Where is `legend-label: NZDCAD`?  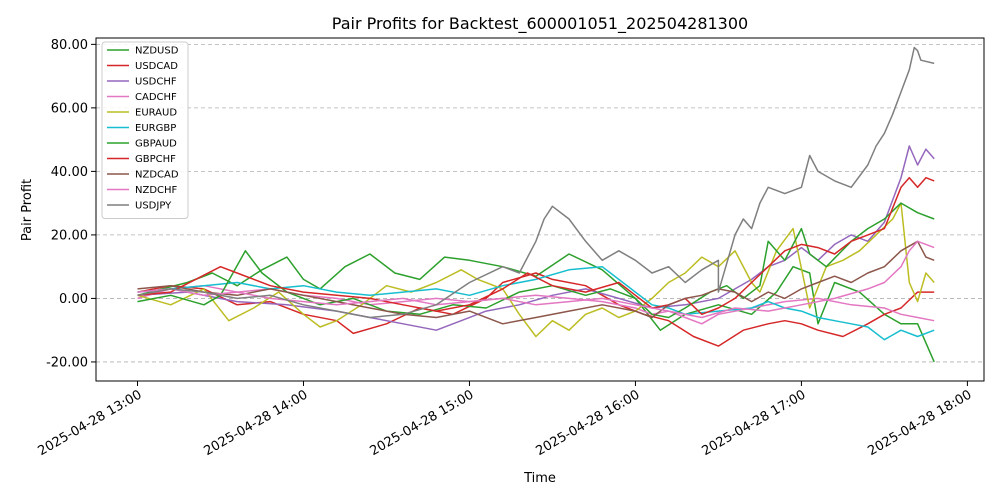 legend-label: NZDCAD is located at coordinates (157, 175).